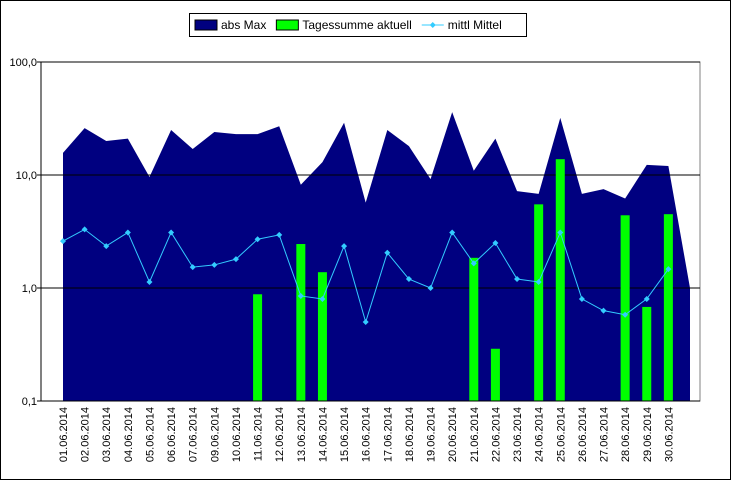  I want to click on legend-label: abs Max, so click(243, 25).